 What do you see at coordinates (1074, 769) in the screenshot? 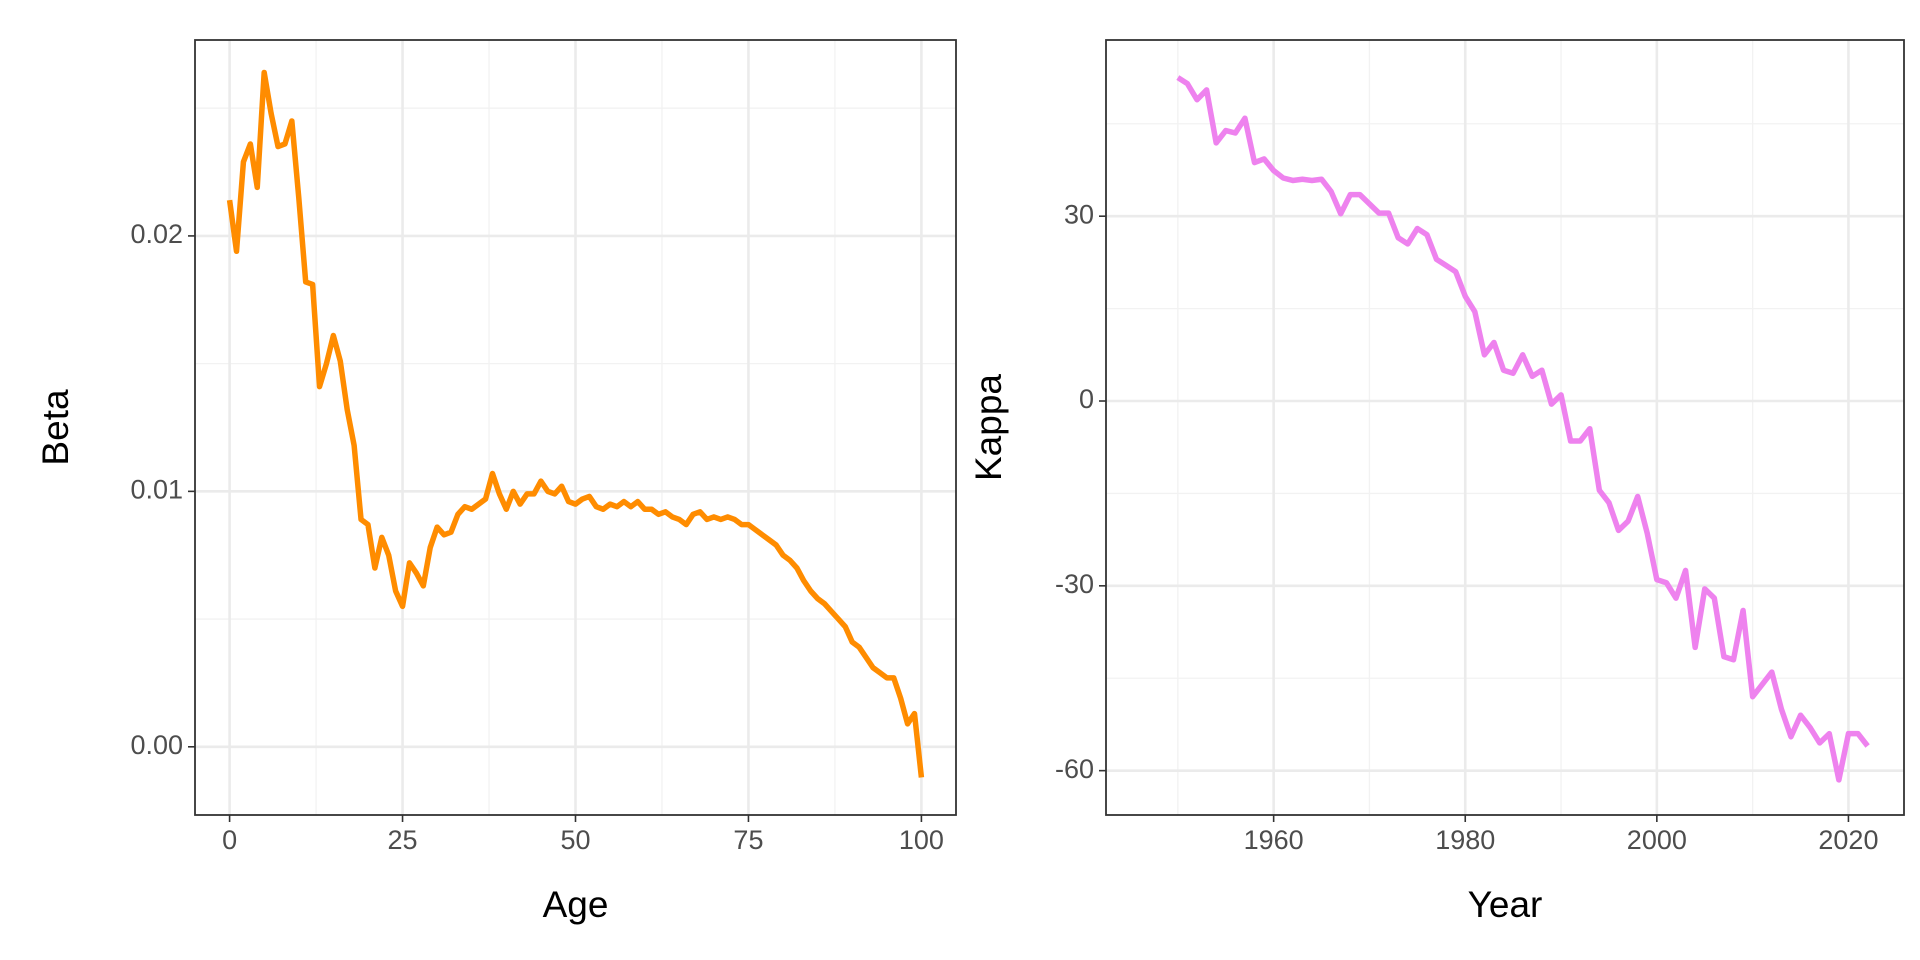
I see `y-tick-label: -60` at bounding box center [1074, 769].